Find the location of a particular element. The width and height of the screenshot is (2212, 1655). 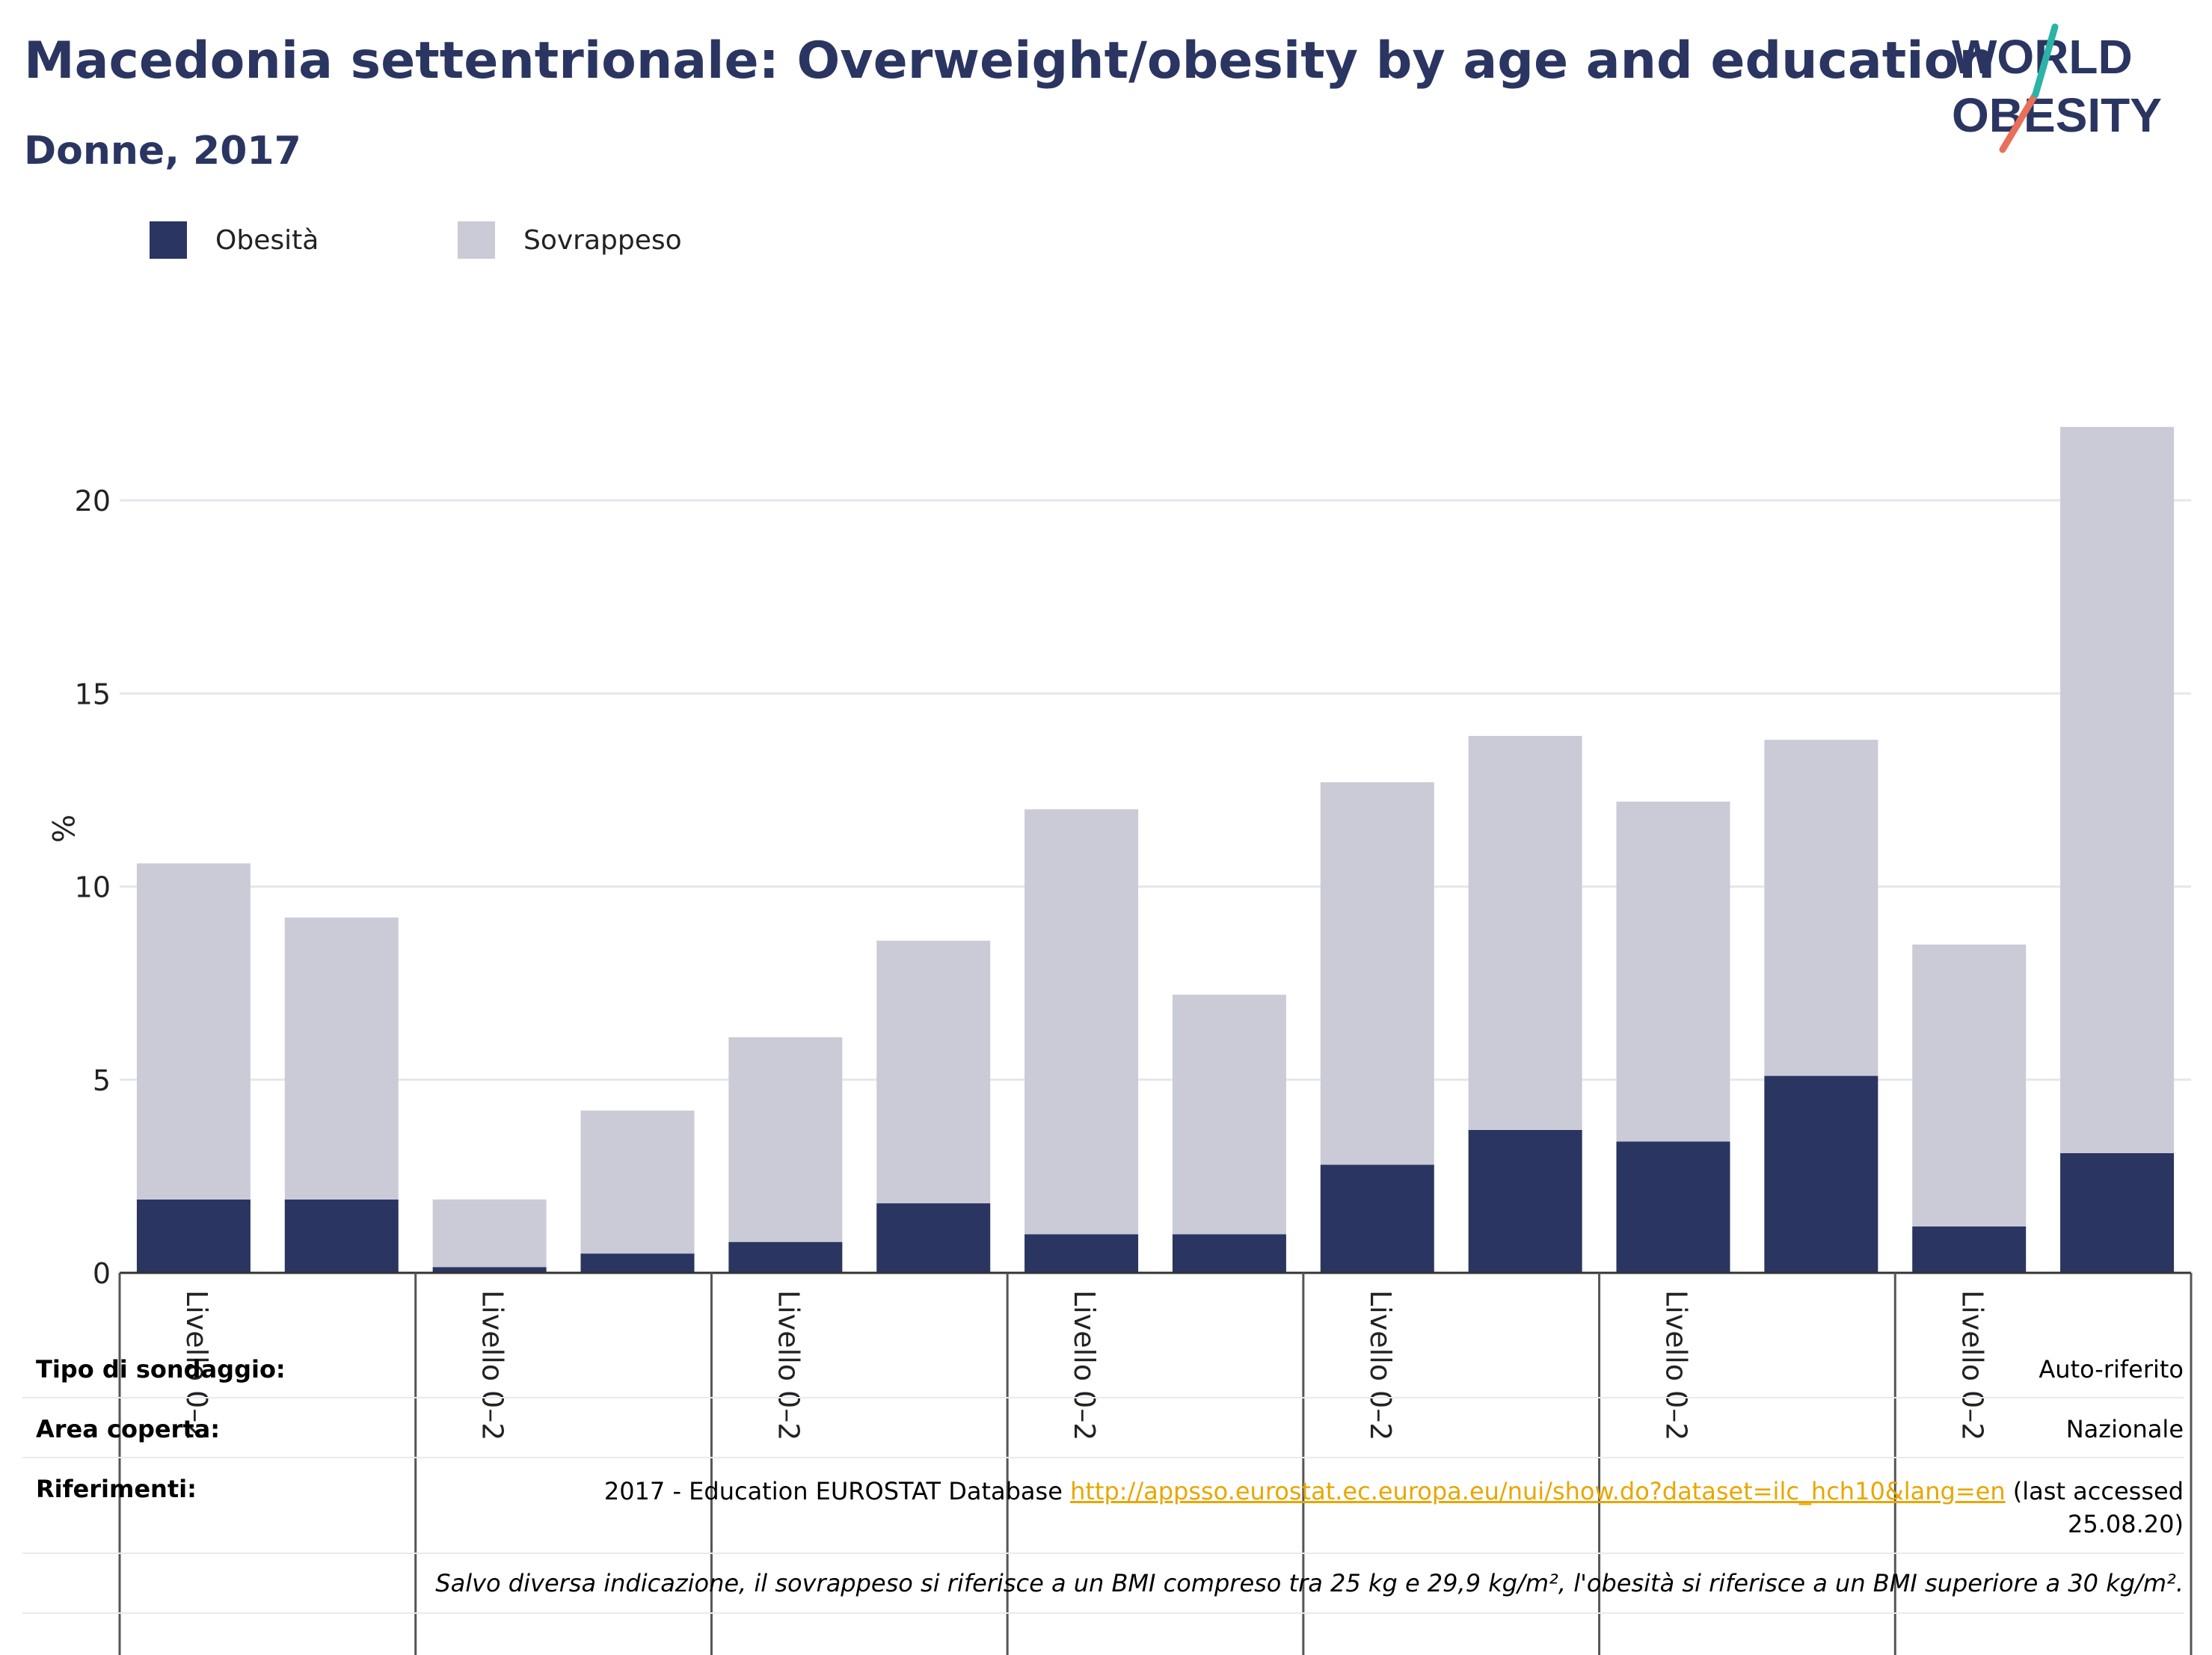

note-ref-date: 25.08.20) is located at coordinates (2126, 1524).